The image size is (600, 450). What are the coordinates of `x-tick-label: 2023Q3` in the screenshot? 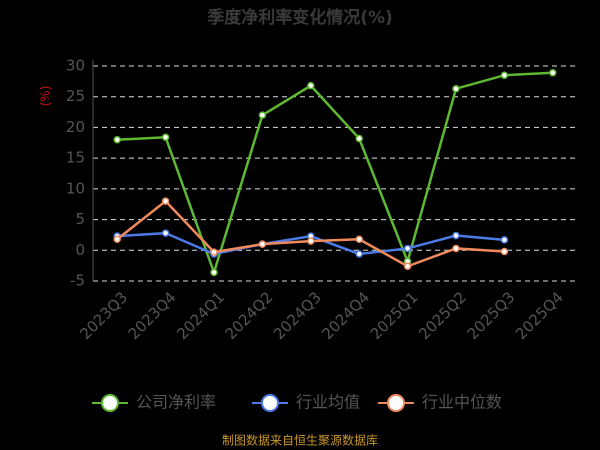 It's located at (103, 315).